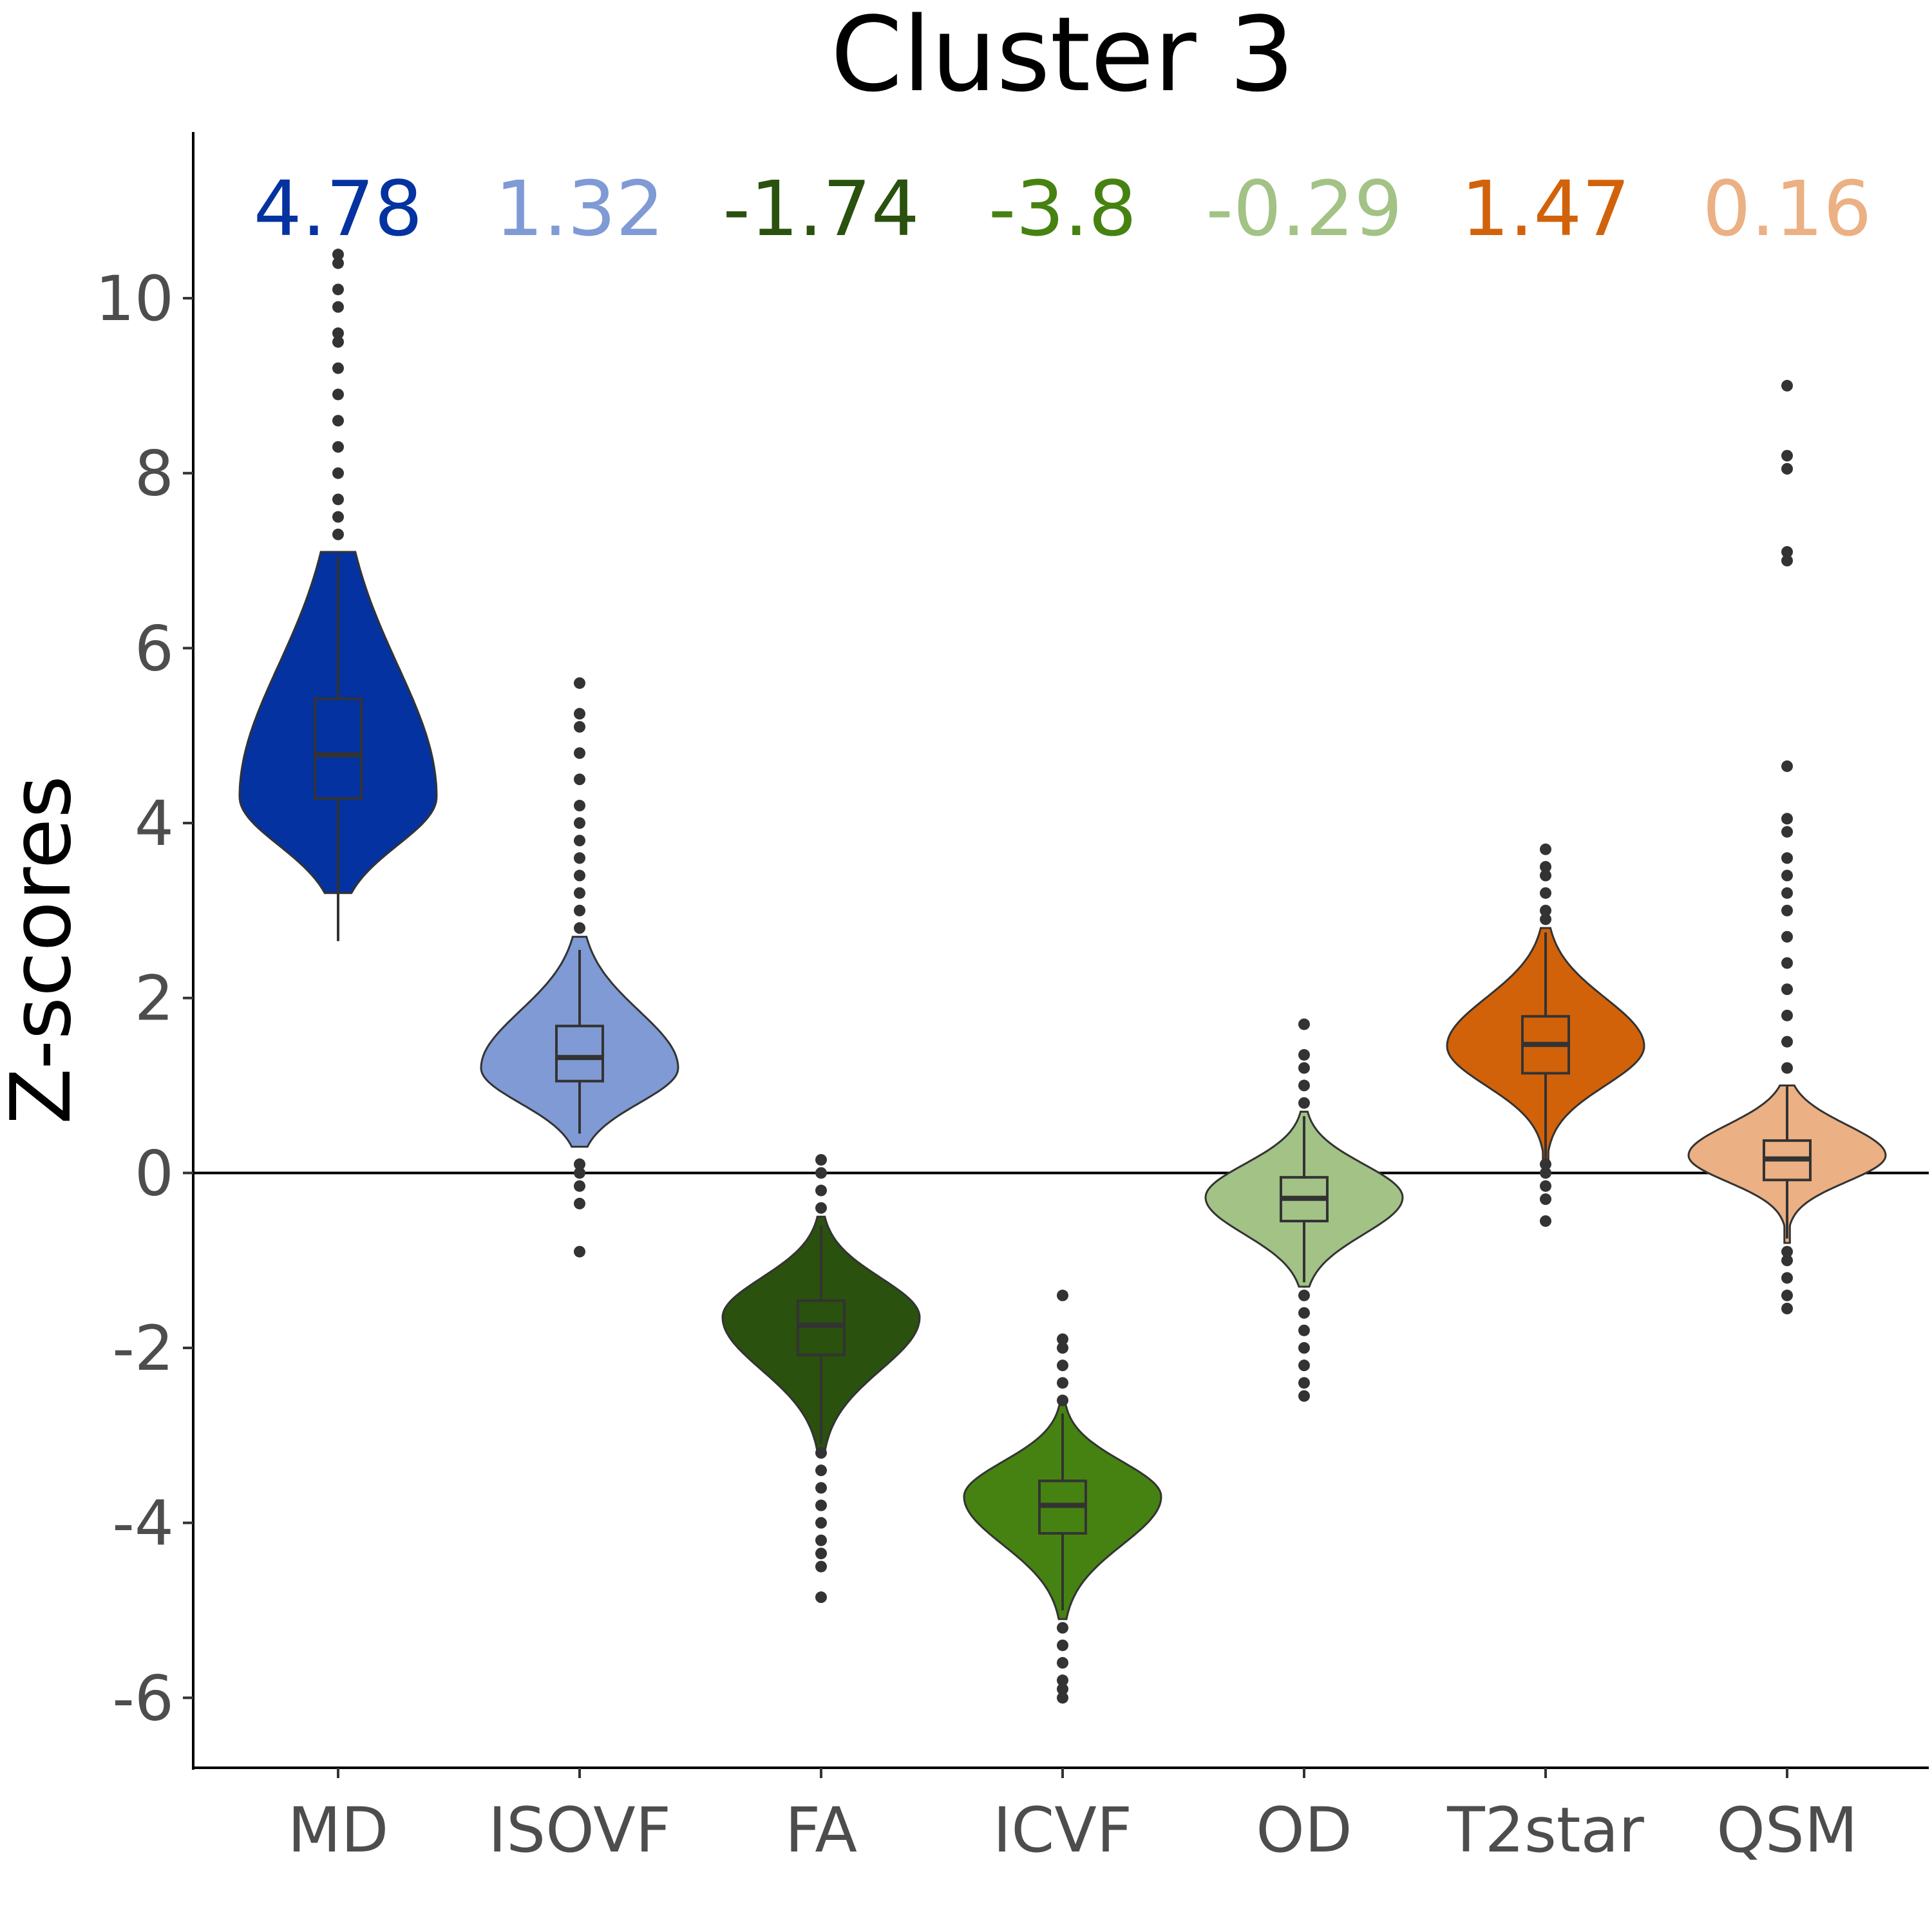  Describe the element at coordinates (143, 1698) in the screenshot. I see `y-tick-label: -6` at that location.